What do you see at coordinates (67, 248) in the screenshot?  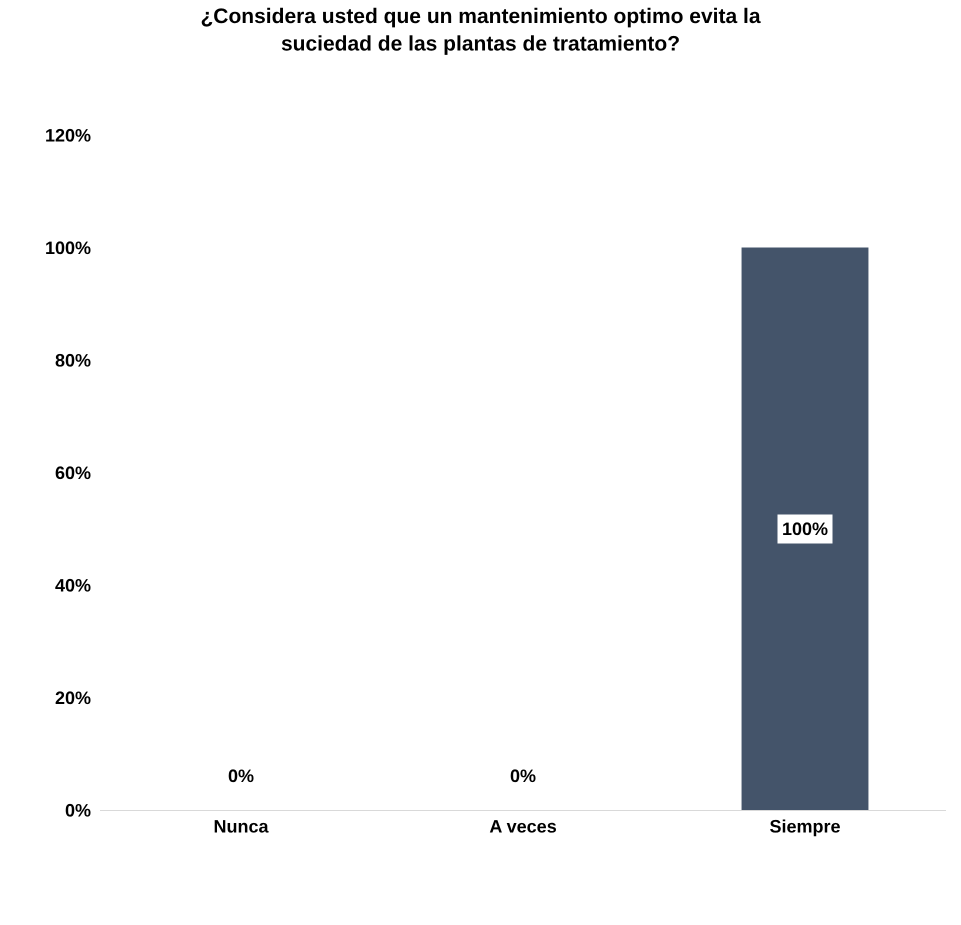 I see `y-tick-label: 100%` at bounding box center [67, 248].